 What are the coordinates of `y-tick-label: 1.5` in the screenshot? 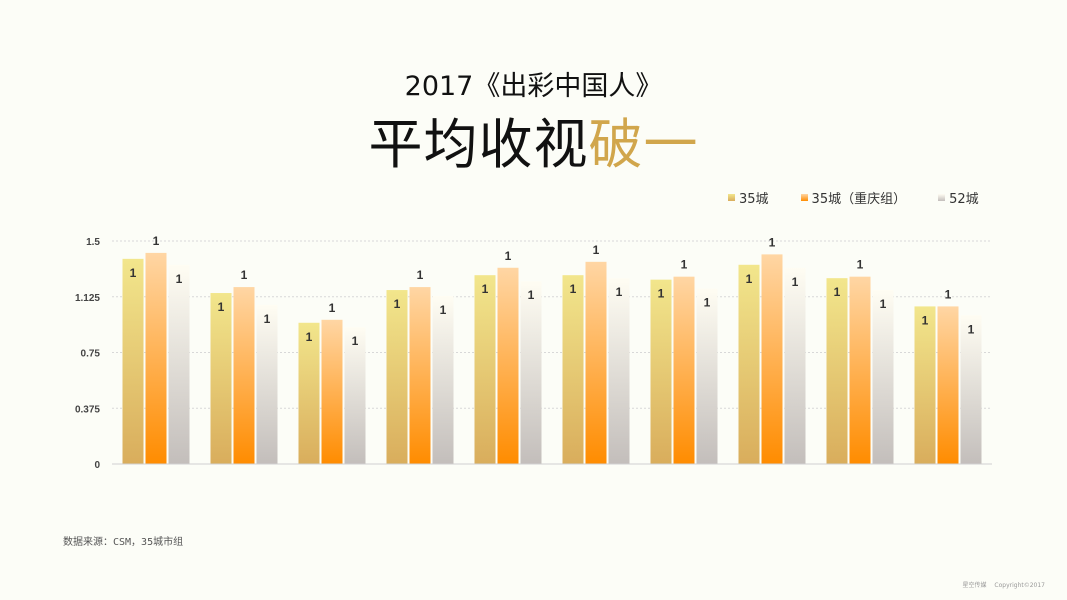 It's located at (93, 242).